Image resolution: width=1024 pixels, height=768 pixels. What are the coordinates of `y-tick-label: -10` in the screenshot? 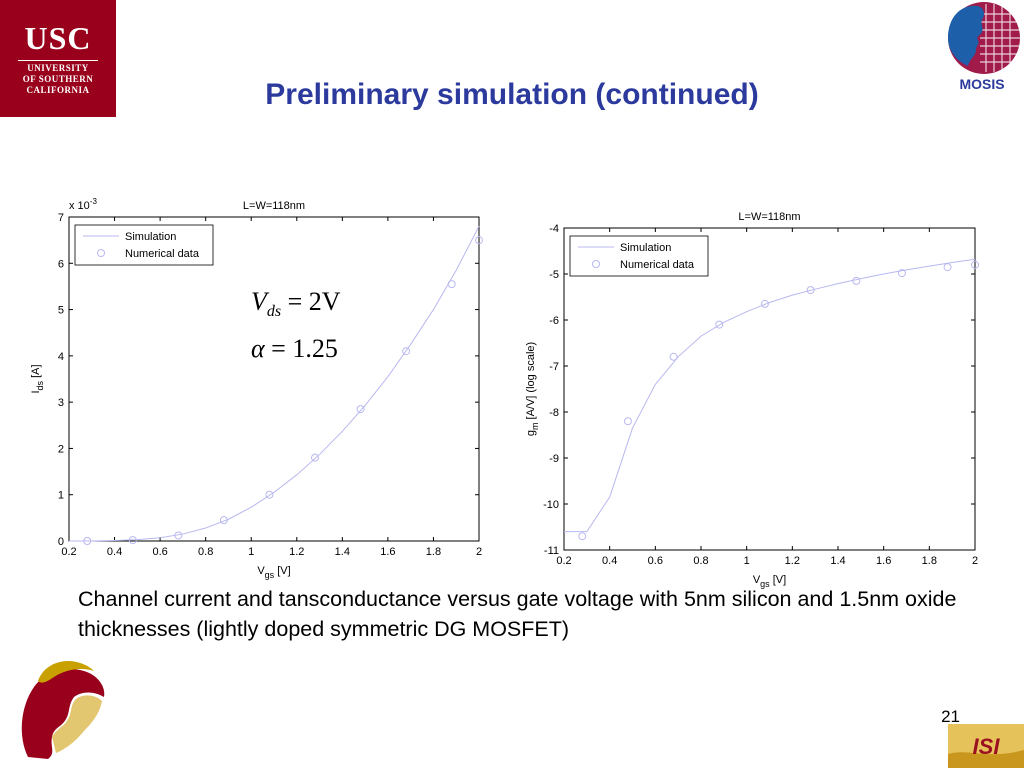 It's located at (551, 505).